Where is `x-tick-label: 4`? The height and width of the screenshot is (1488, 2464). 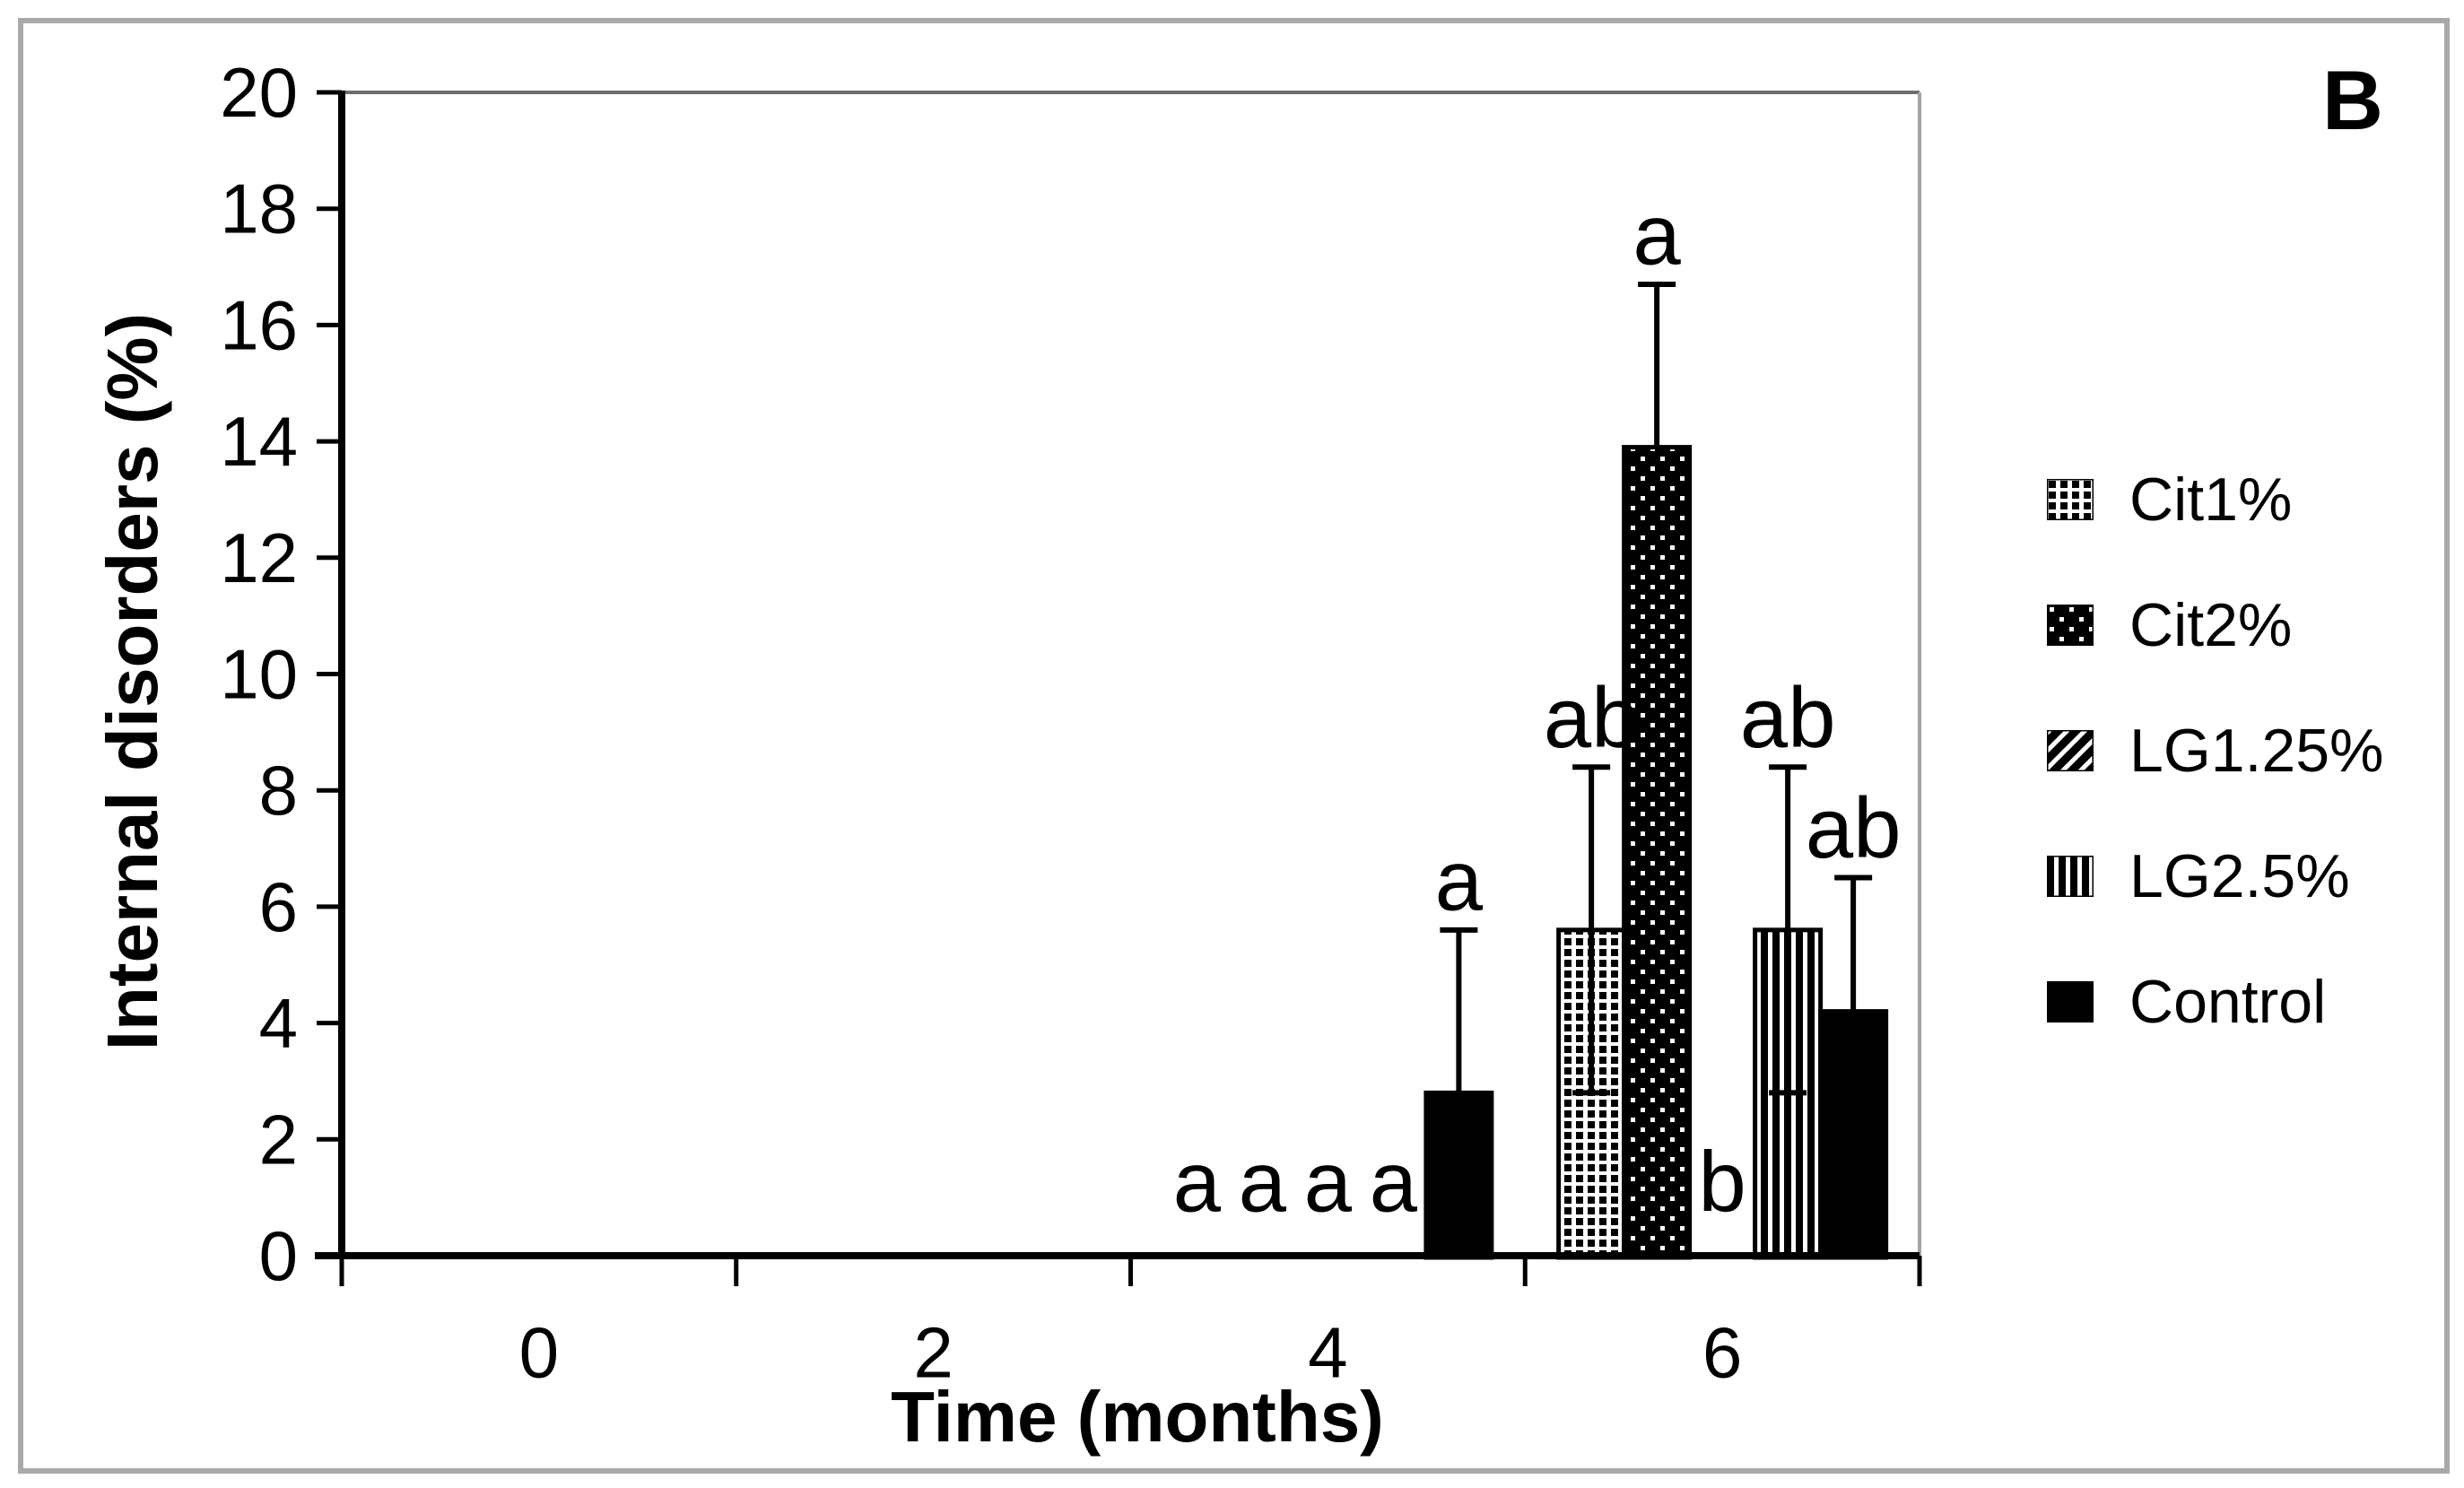 x-tick-label: 4 is located at coordinates (1328, 1353).